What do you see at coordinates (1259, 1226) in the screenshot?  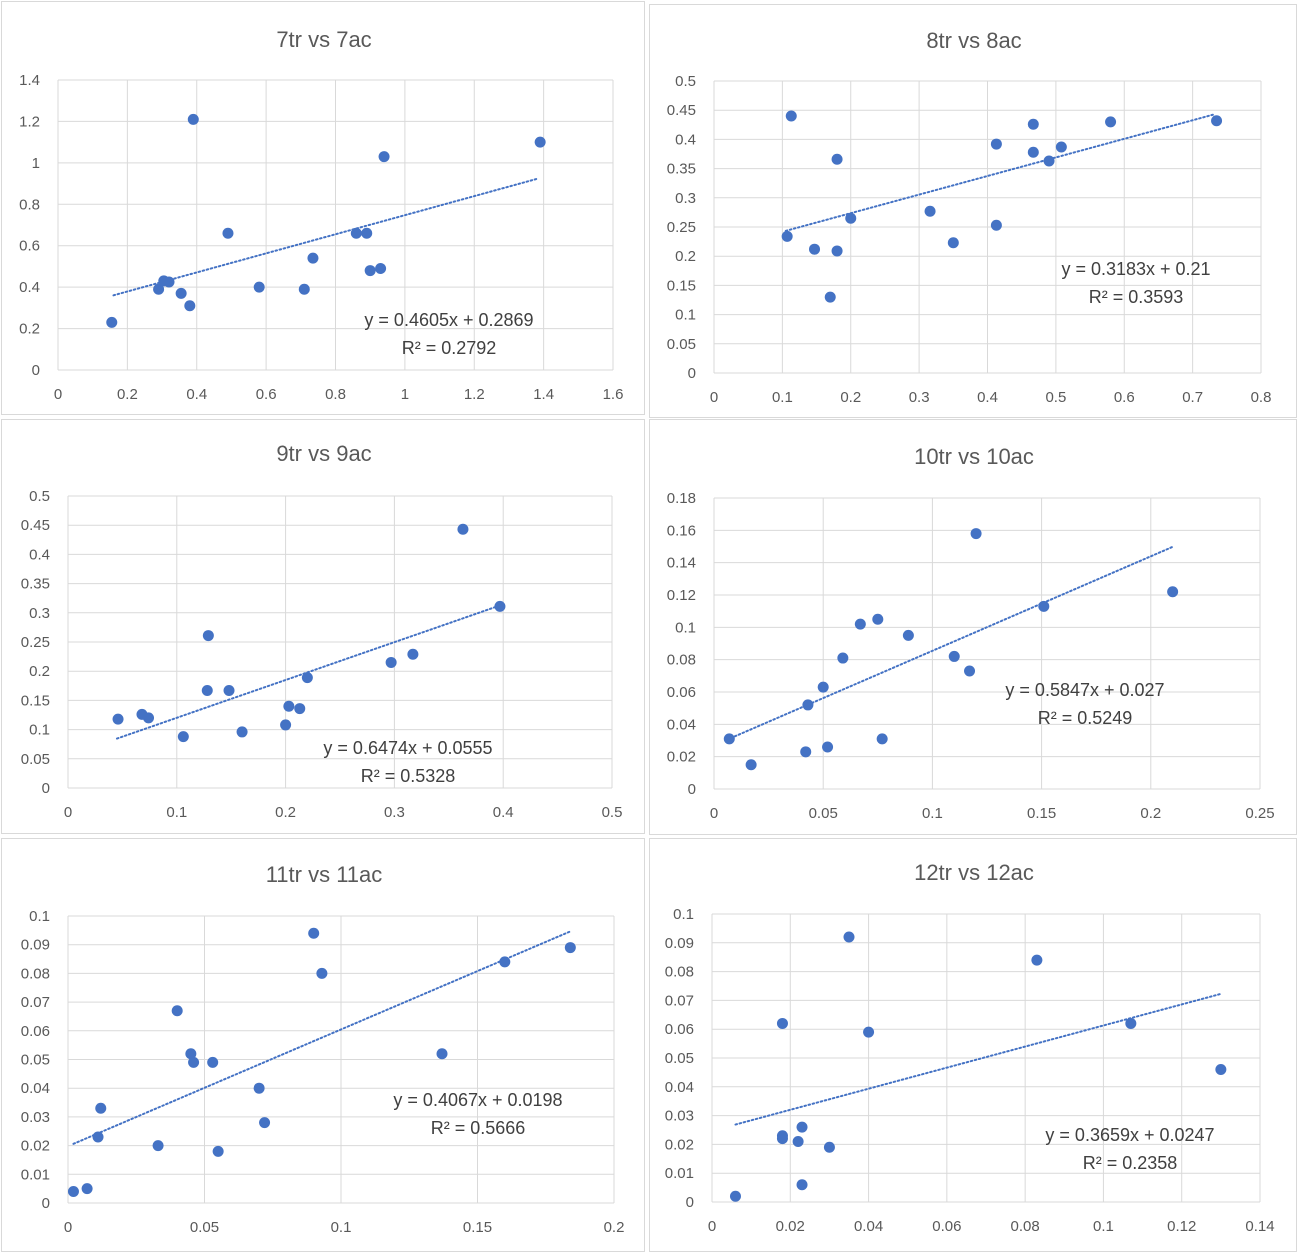 I see `x-tick-label: 0.14` at bounding box center [1259, 1226].